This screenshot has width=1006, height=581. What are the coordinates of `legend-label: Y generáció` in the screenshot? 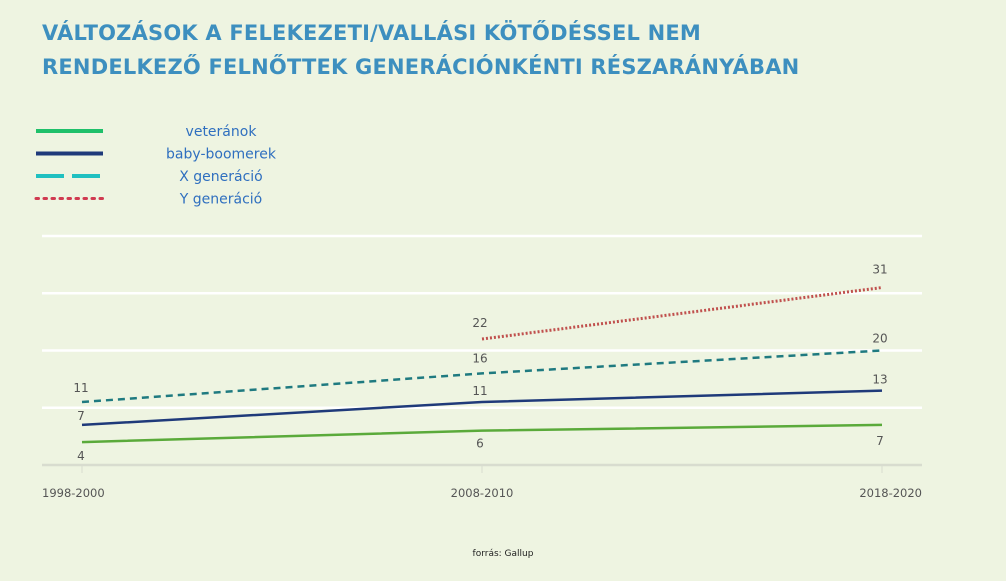 It's located at (220, 200).